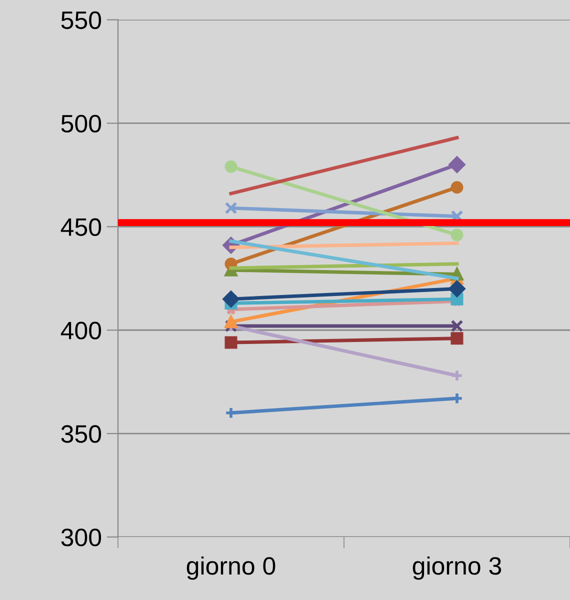 This screenshot has height=600, width=570. What do you see at coordinates (81, 537) in the screenshot?
I see `y-tick-label: 300` at bounding box center [81, 537].